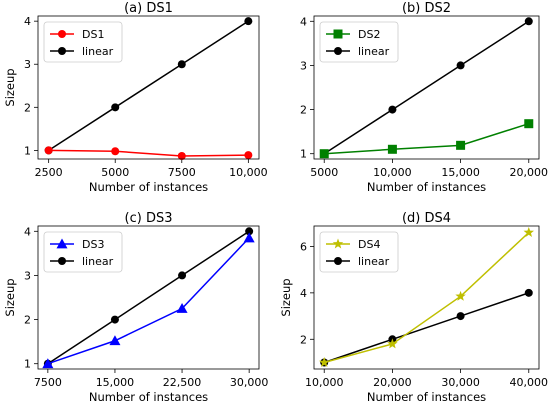 The width and height of the screenshot is (550, 408). What do you see at coordinates (148, 8) in the screenshot?
I see `chart-title: (a) DS1` at bounding box center [148, 8].